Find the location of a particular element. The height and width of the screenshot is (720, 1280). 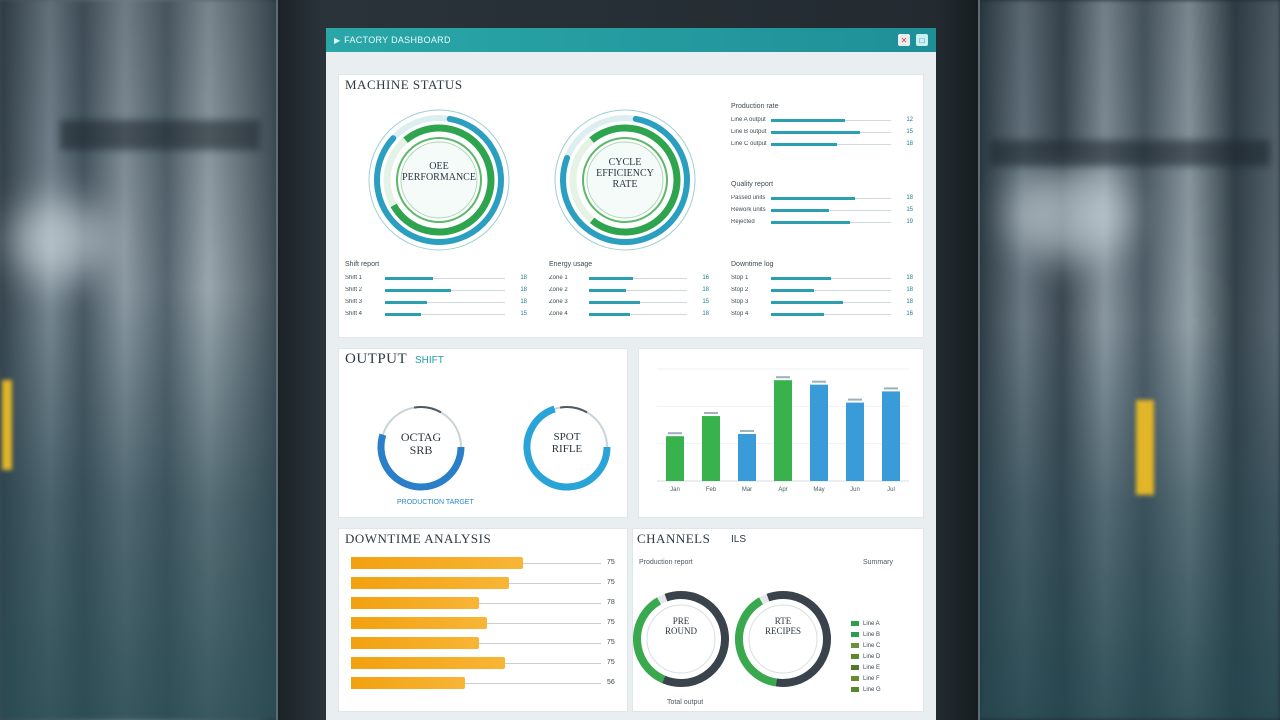

gauge-tick is located at coordinates (427, 410).